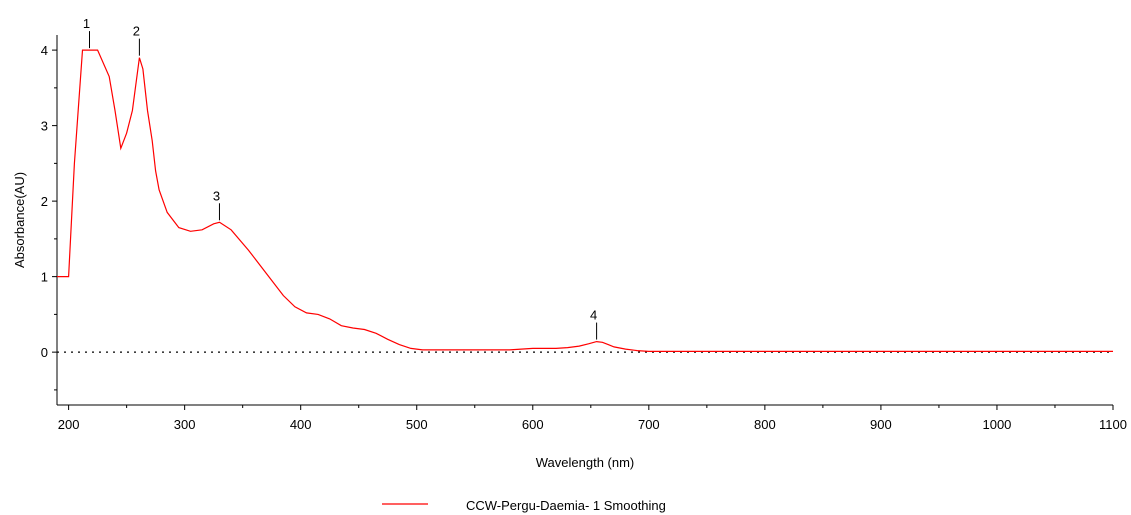  What do you see at coordinates (996, 424) in the screenshot?
I see `x-tick-label: 1000` at bounding box center [996, 424].